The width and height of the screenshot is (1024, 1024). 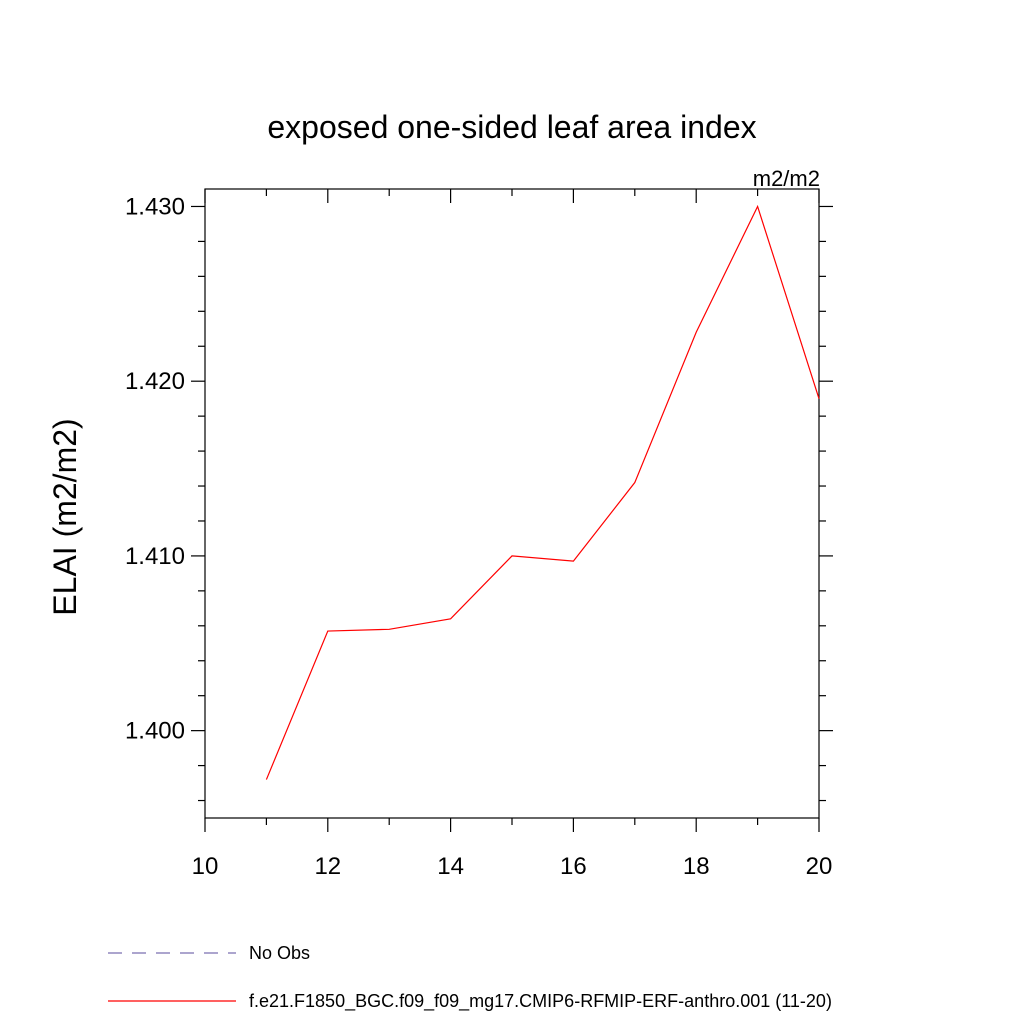 I want to click on y-tick-label: 1.420, so click(x=155, y=381).